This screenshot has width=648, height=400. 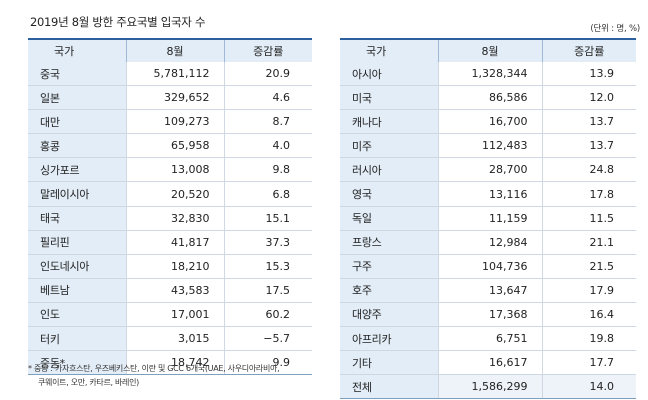 I want to click on change-cell: −5.7, so click(x=267, y=339).